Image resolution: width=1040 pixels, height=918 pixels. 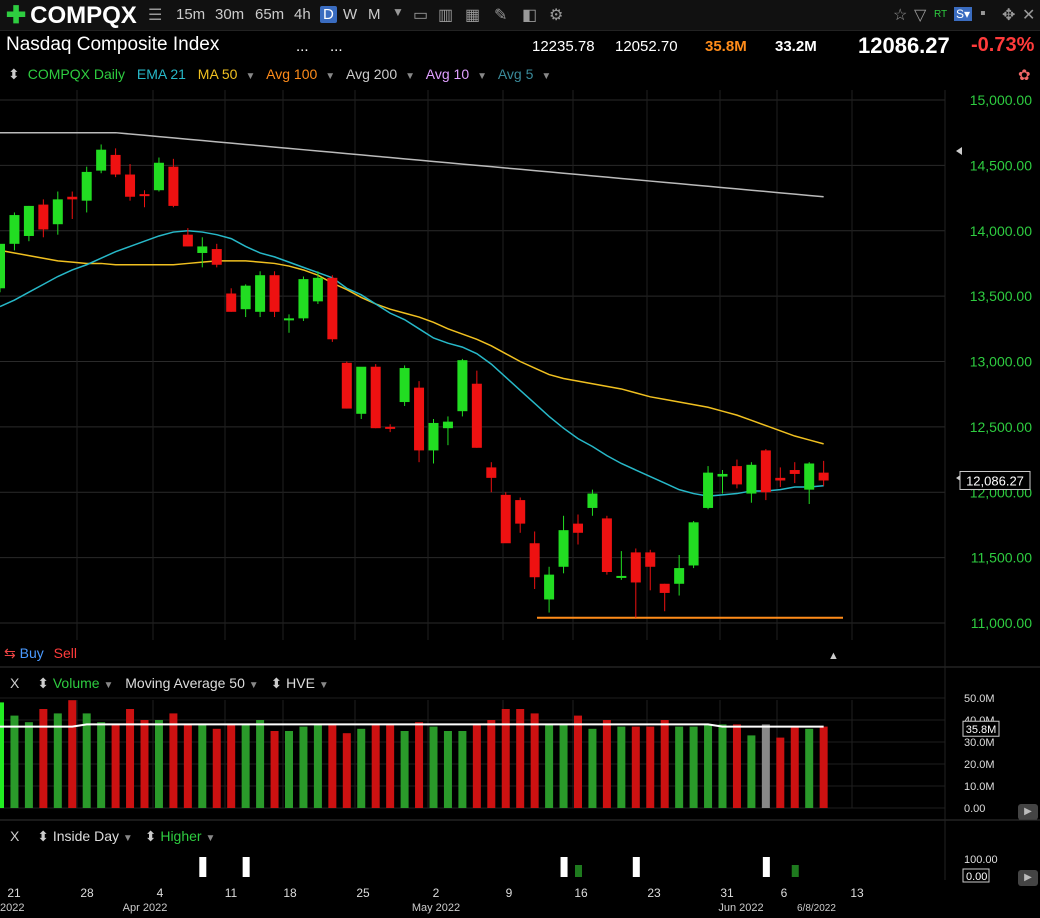 What do you see at coordinates (328, 14) in the screenshot?
I see `timeframe-daily: D` at bounding box center [328, 14].